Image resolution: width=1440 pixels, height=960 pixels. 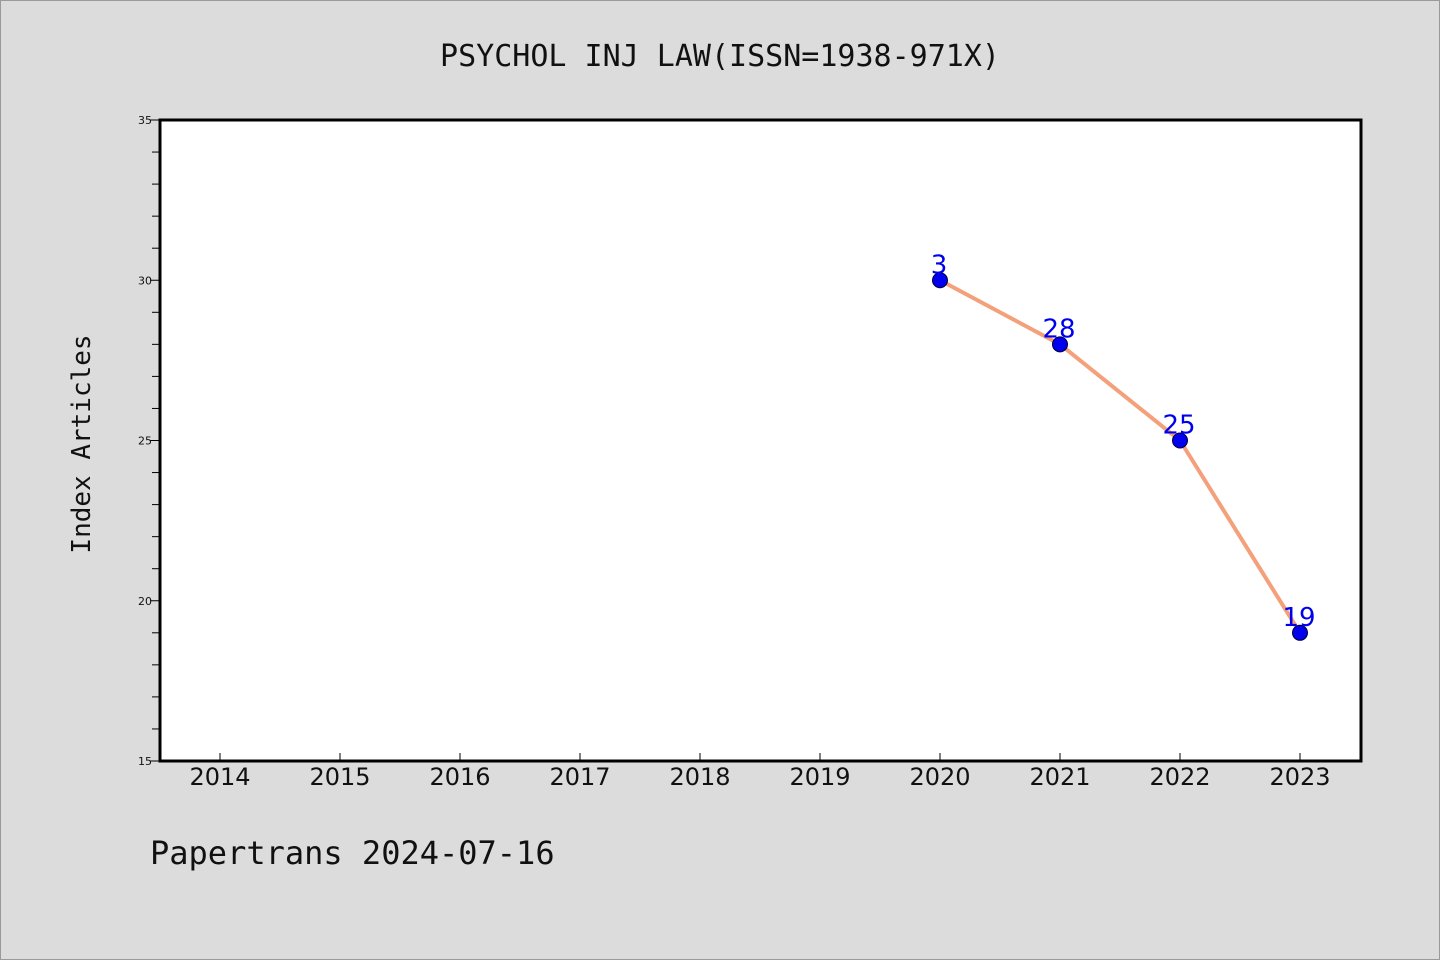 I want to click on x-tick-label: 2020, so click(x=939, y=777).